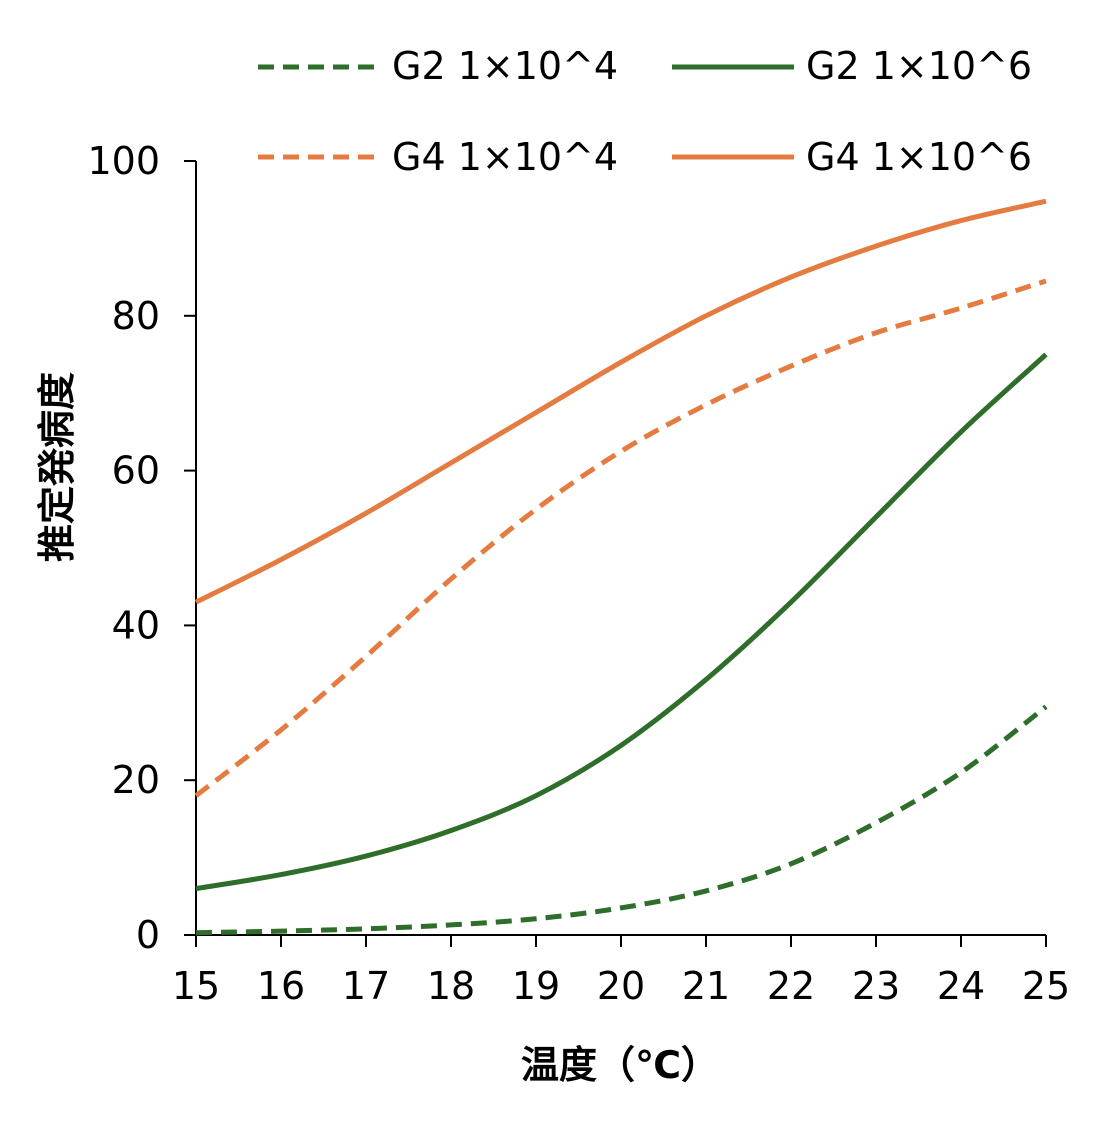  Describe the element at coordinates (136, 471) in the screenshot. I see `y-tick-label: 60` at that location.